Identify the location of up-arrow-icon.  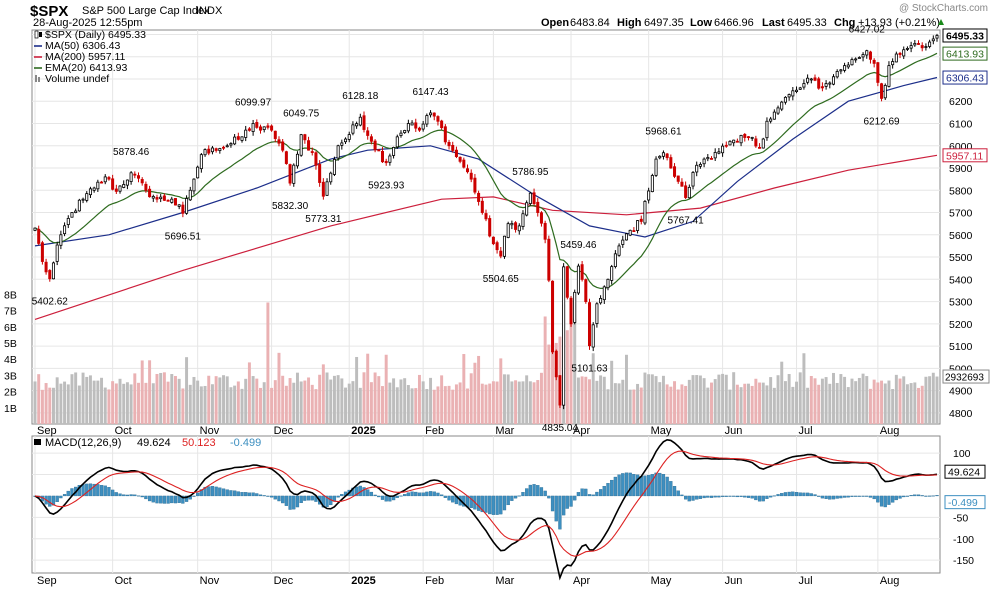
(941, 22).